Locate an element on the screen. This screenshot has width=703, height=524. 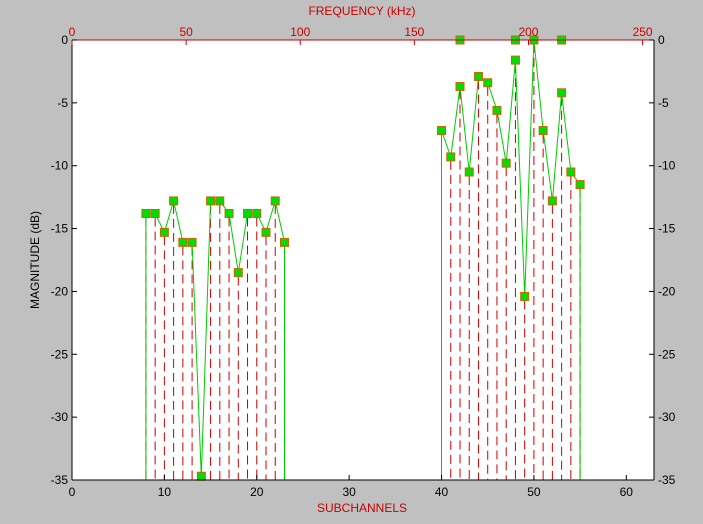
y-axis-title: MAGNITUDE (dB) is located at coordinates (35, 260).